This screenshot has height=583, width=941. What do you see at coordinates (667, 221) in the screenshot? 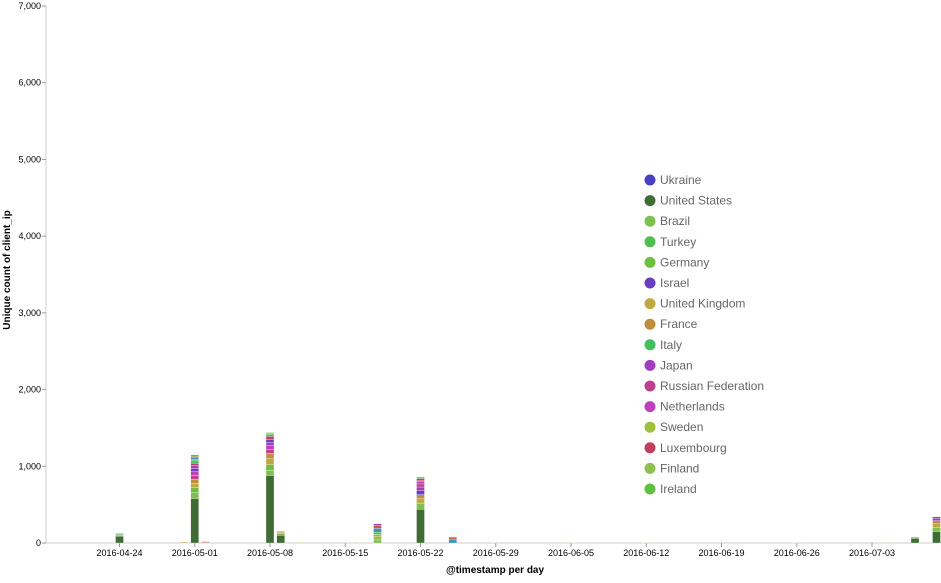
I see `legend-item: Brazil` at bounding box center [667, 221].